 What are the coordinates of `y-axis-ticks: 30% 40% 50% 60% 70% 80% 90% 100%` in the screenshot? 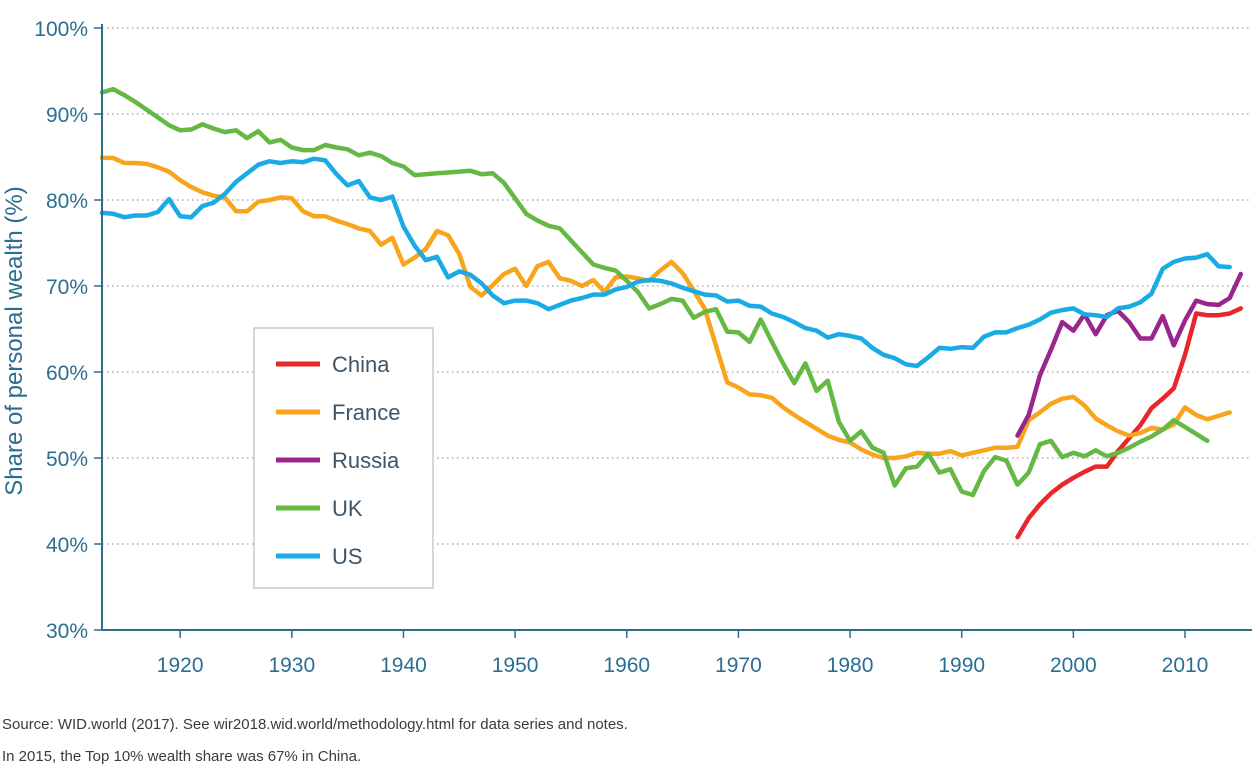 It's located at (68, 330).